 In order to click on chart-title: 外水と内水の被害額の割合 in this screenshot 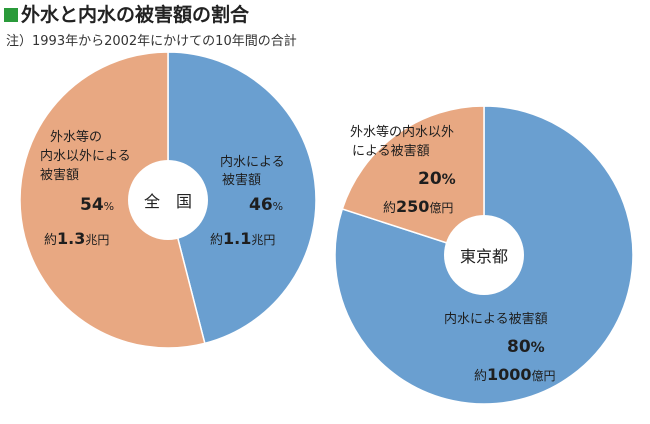, I will do `click(126, 13)`.